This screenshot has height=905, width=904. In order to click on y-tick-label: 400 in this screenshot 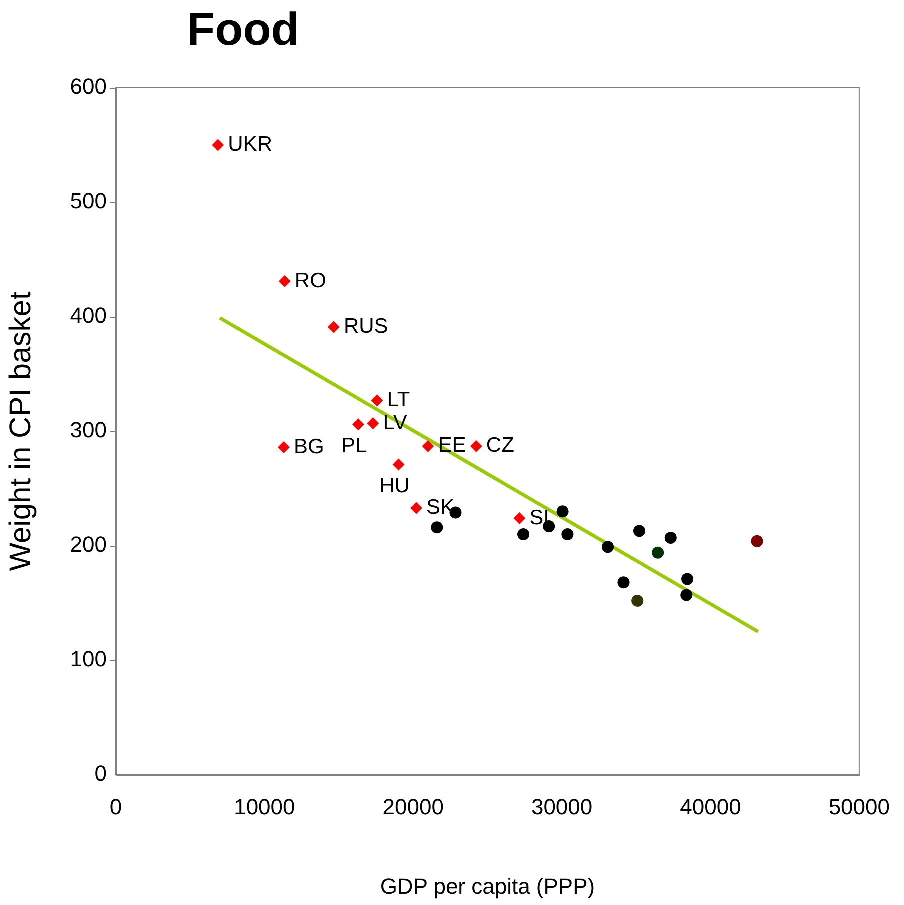, I will do `click(88, 315)`.